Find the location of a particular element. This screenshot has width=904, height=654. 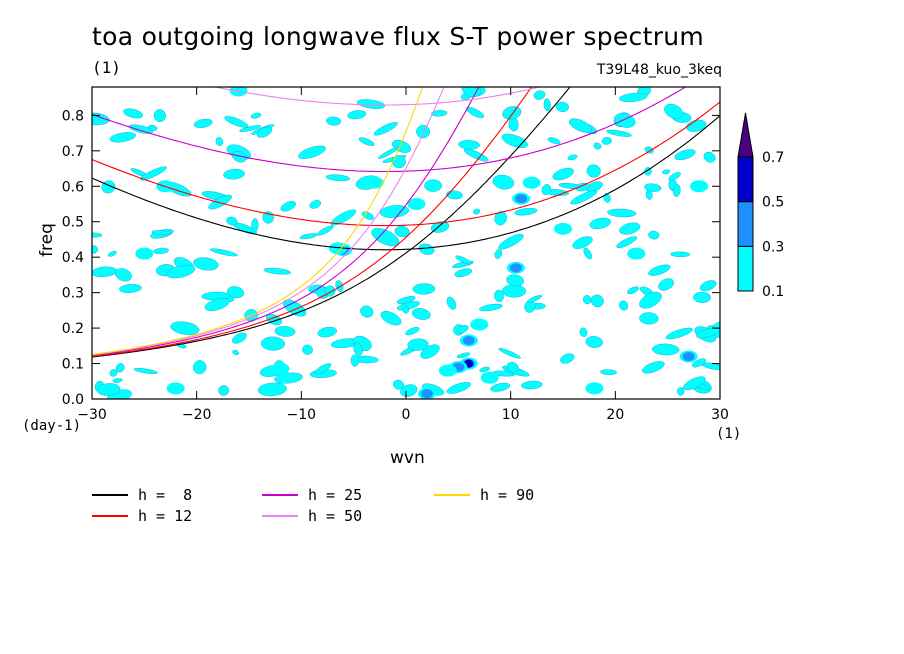

legend-label: h = 8 is located at coordinates (165, 495).